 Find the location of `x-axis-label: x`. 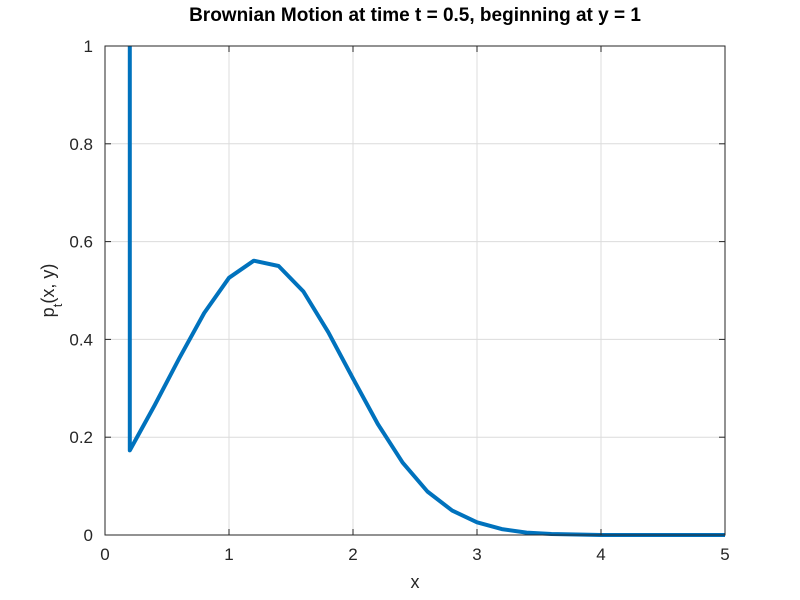

x-axis-label: x is located at coordinates (415, 582).